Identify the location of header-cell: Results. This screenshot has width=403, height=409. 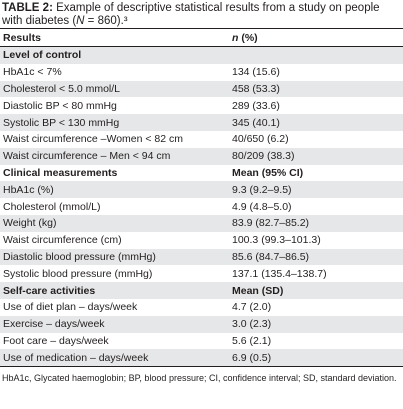
(114, 37).